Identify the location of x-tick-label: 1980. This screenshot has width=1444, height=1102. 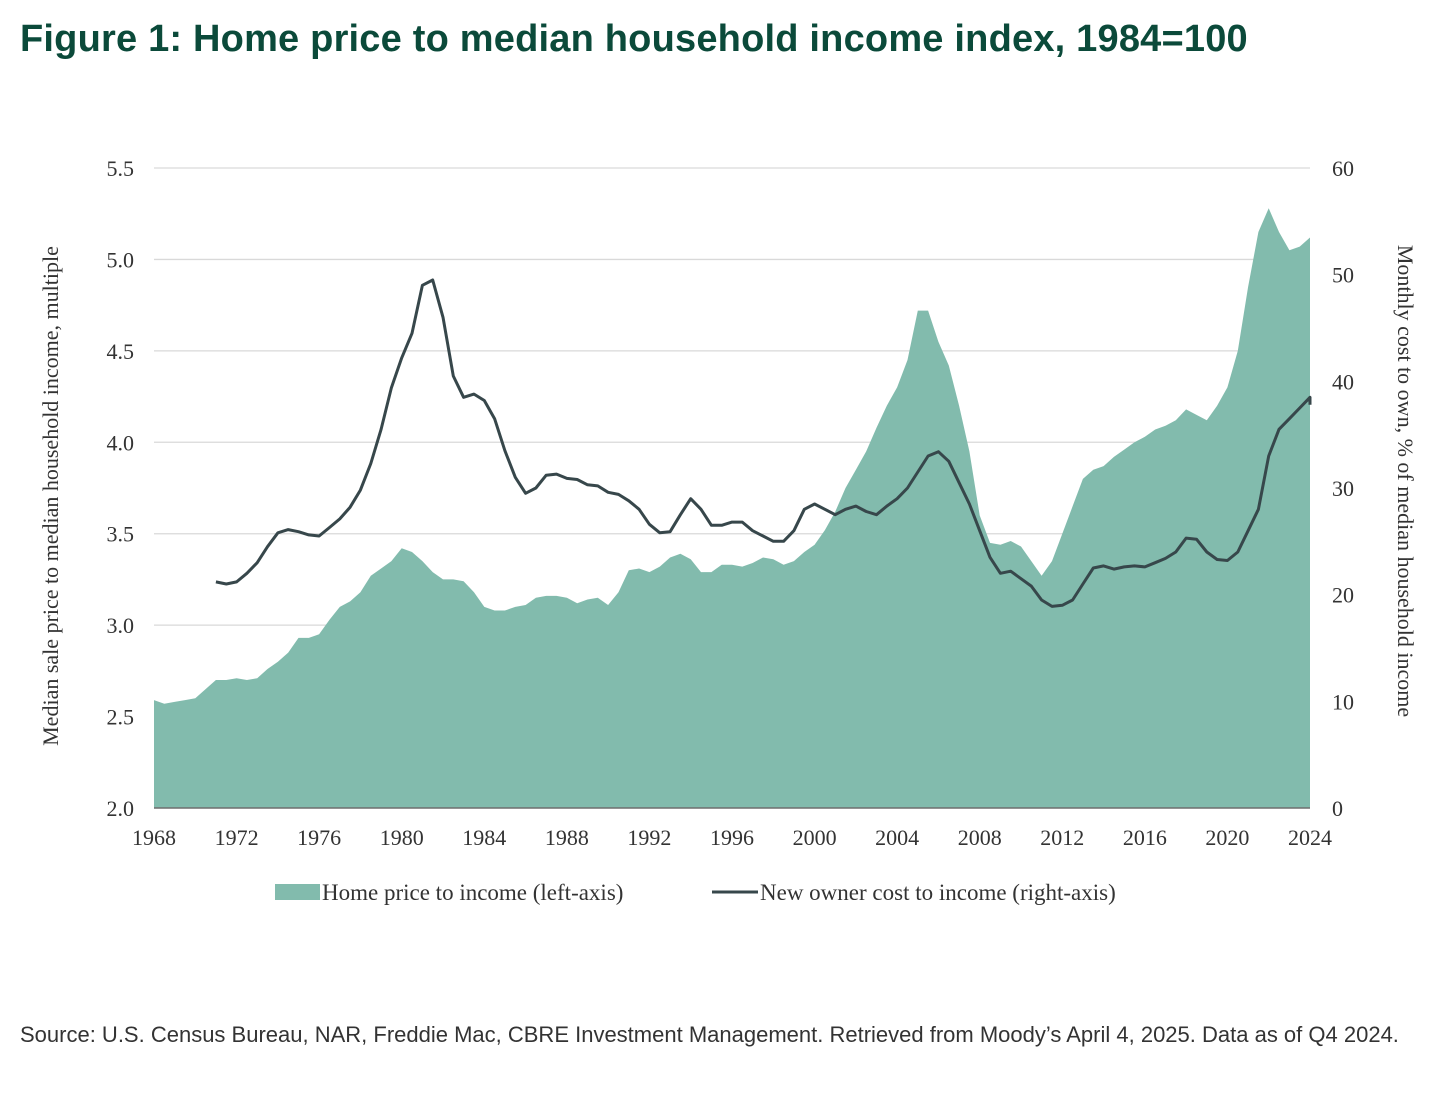
(402, 837).